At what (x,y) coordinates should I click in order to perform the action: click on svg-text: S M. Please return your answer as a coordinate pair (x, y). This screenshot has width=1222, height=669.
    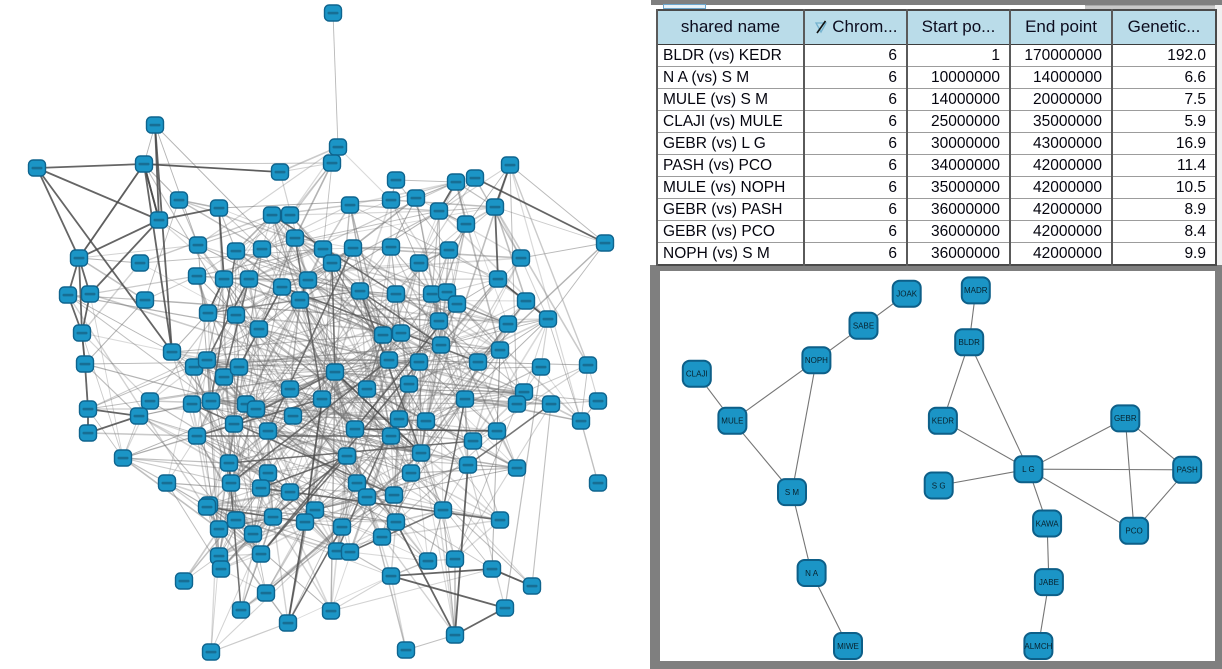
    Looking at the image, I should click on (792, 492).